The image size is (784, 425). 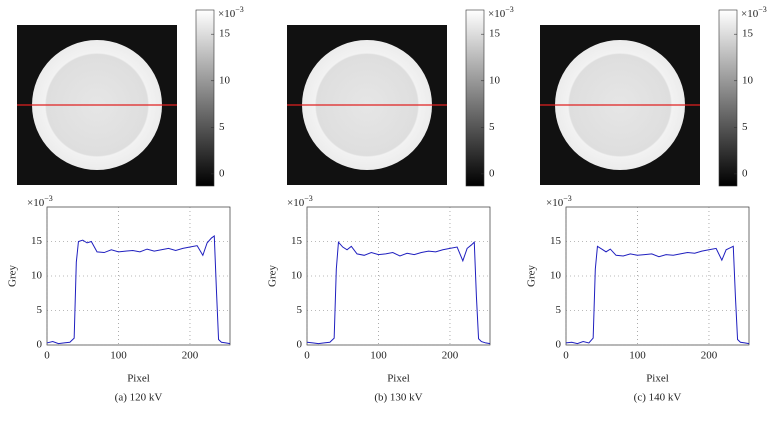 I want to click on caption: (a) 120 kV, so click(x=139, y=398).